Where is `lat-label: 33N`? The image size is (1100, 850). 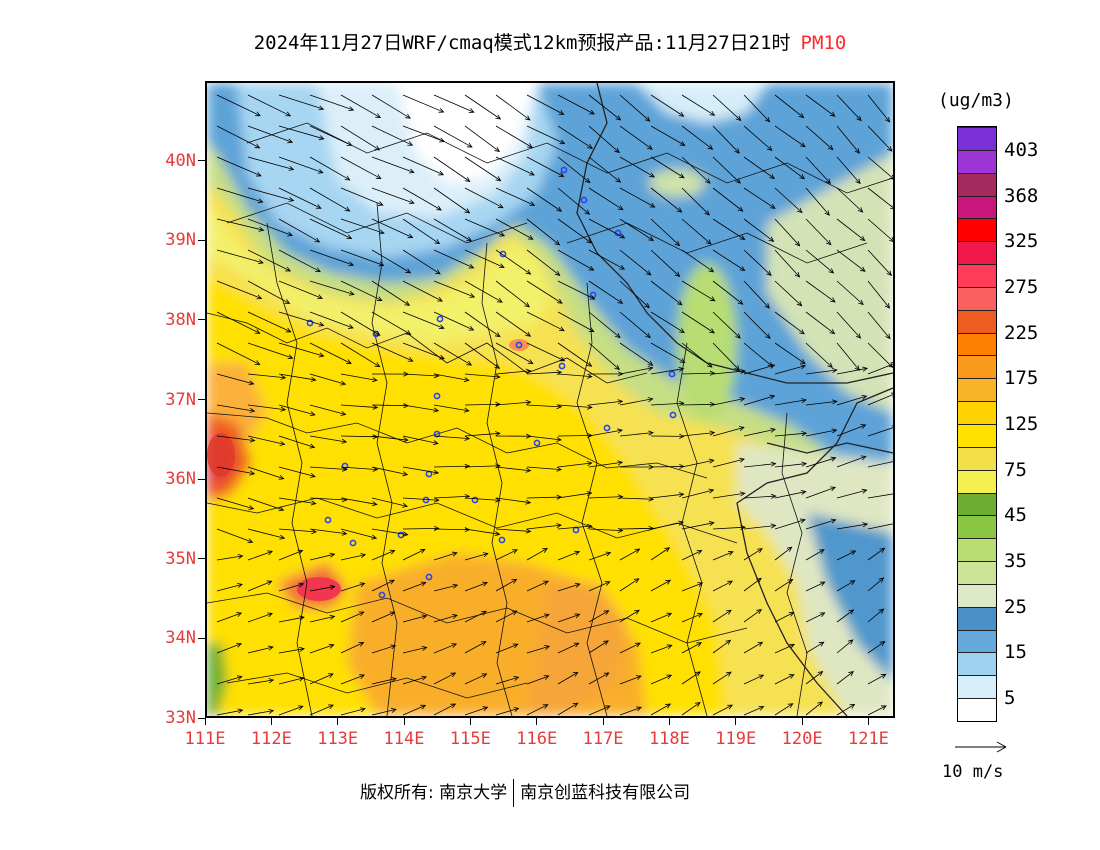 lat-label: 33N is located at coordinates (180, 718).